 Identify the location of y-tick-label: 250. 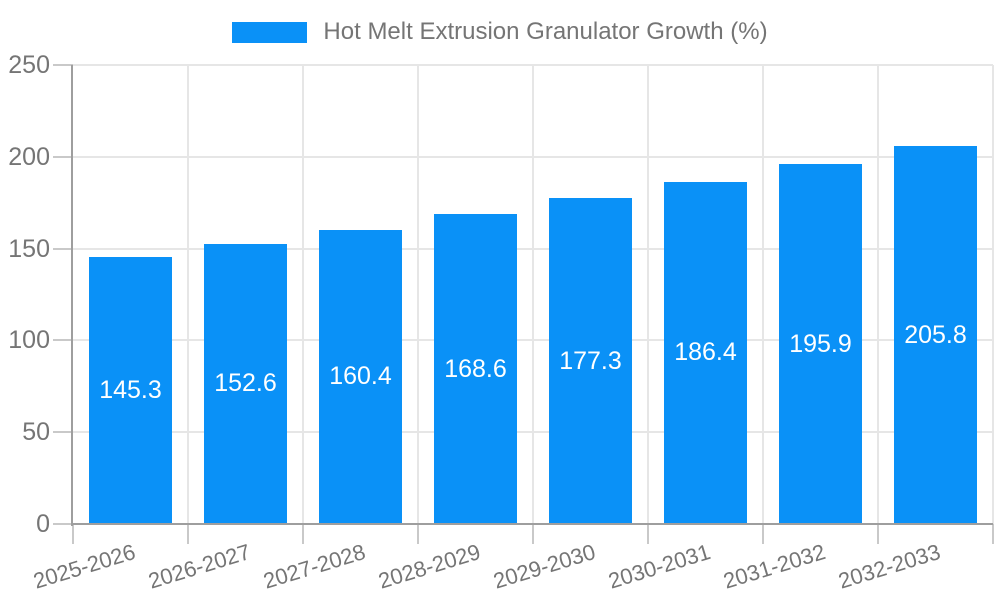
(29, 65).